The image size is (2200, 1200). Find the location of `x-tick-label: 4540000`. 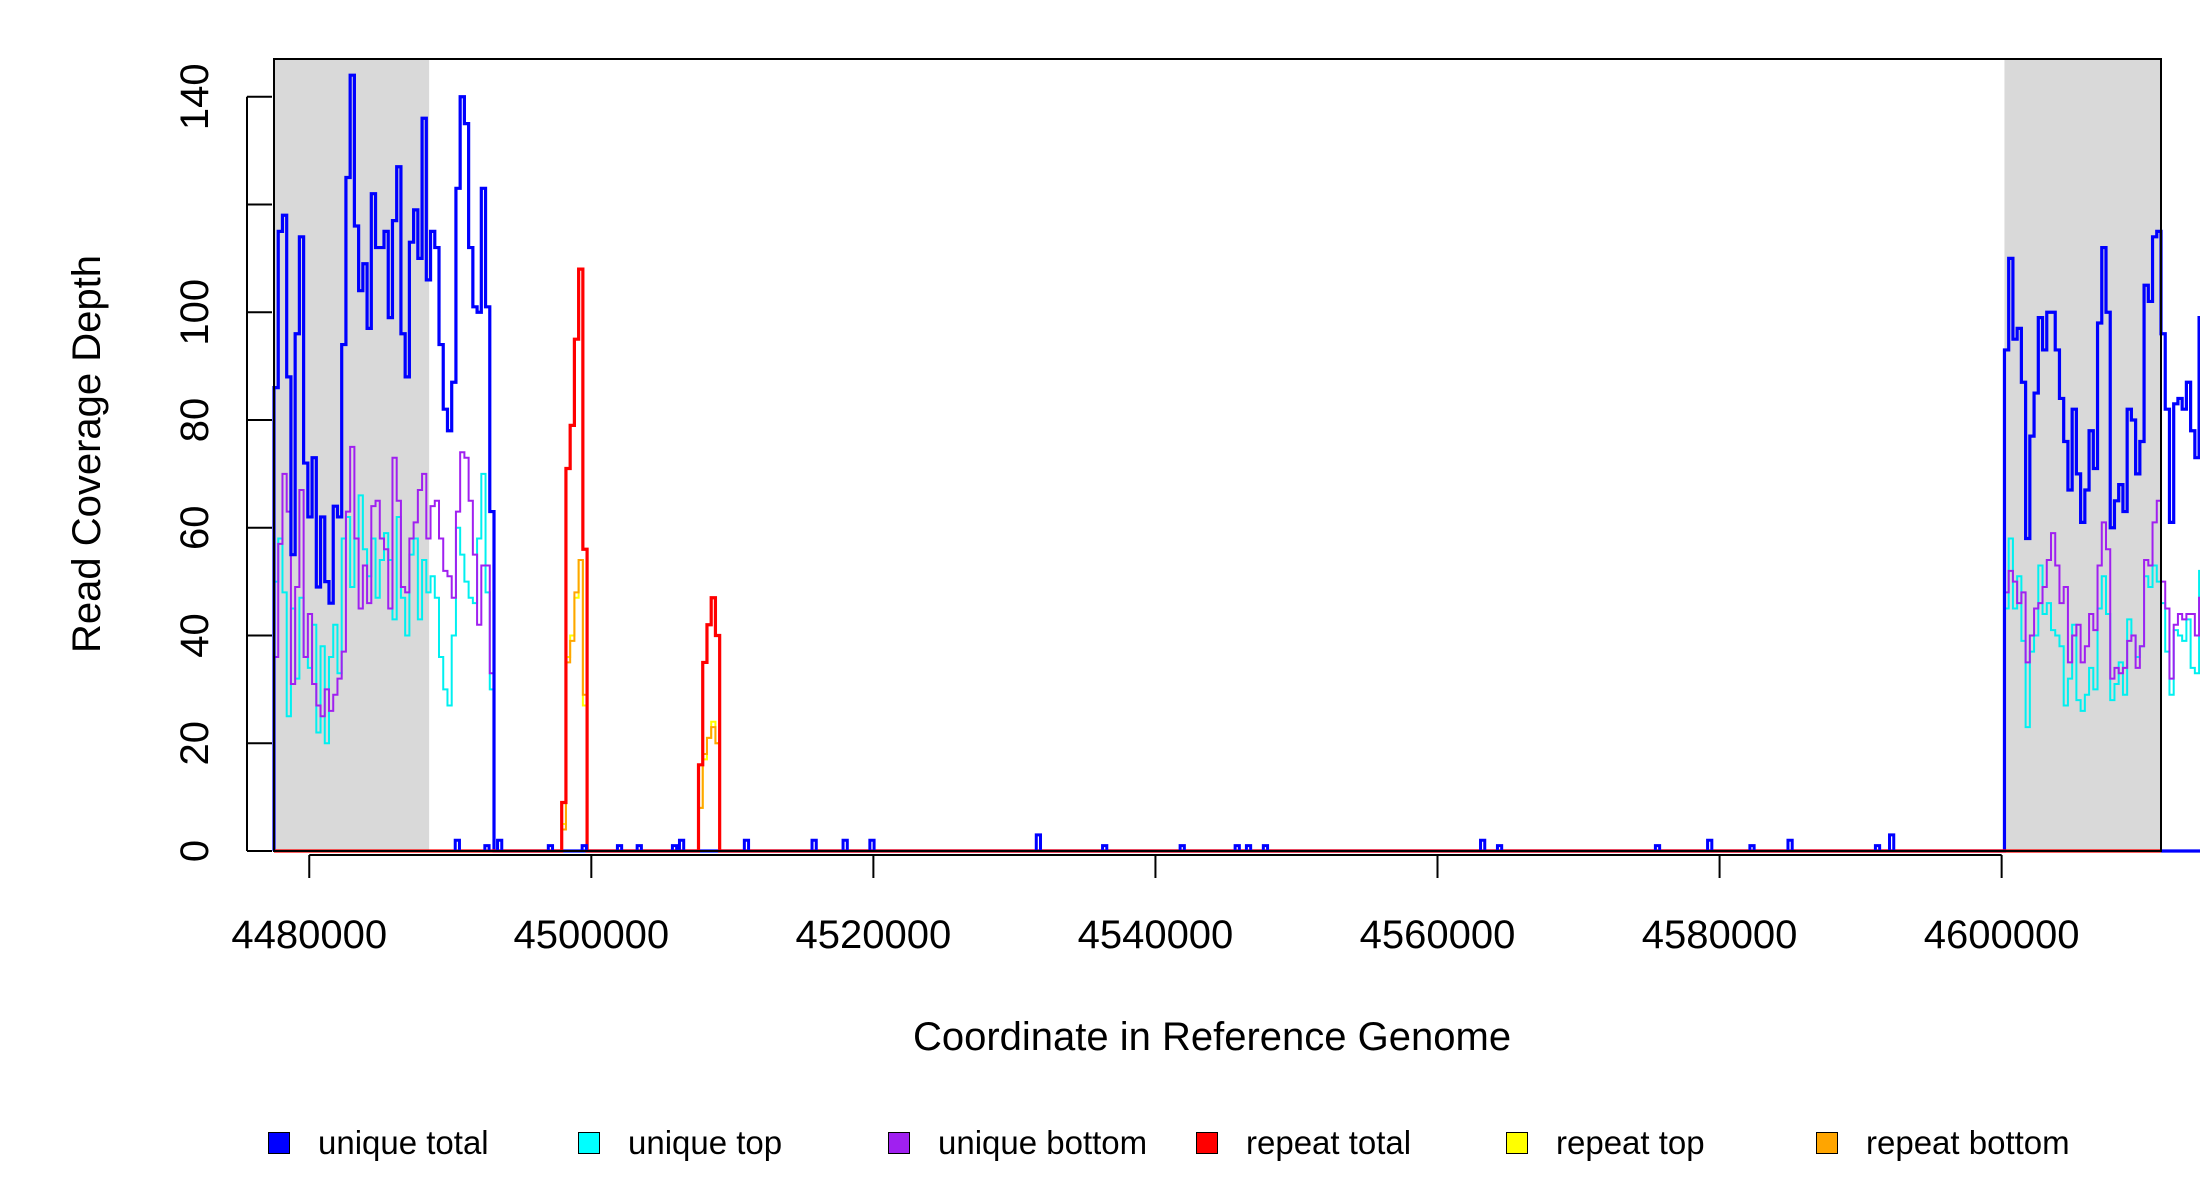

x-tick-label: 4540000 is located at coordinates (1156, 935).